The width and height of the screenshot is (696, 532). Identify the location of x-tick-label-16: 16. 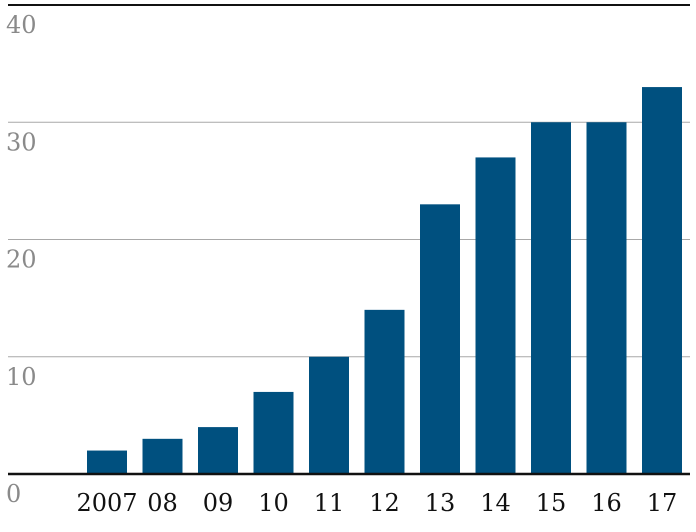
(606, 503).